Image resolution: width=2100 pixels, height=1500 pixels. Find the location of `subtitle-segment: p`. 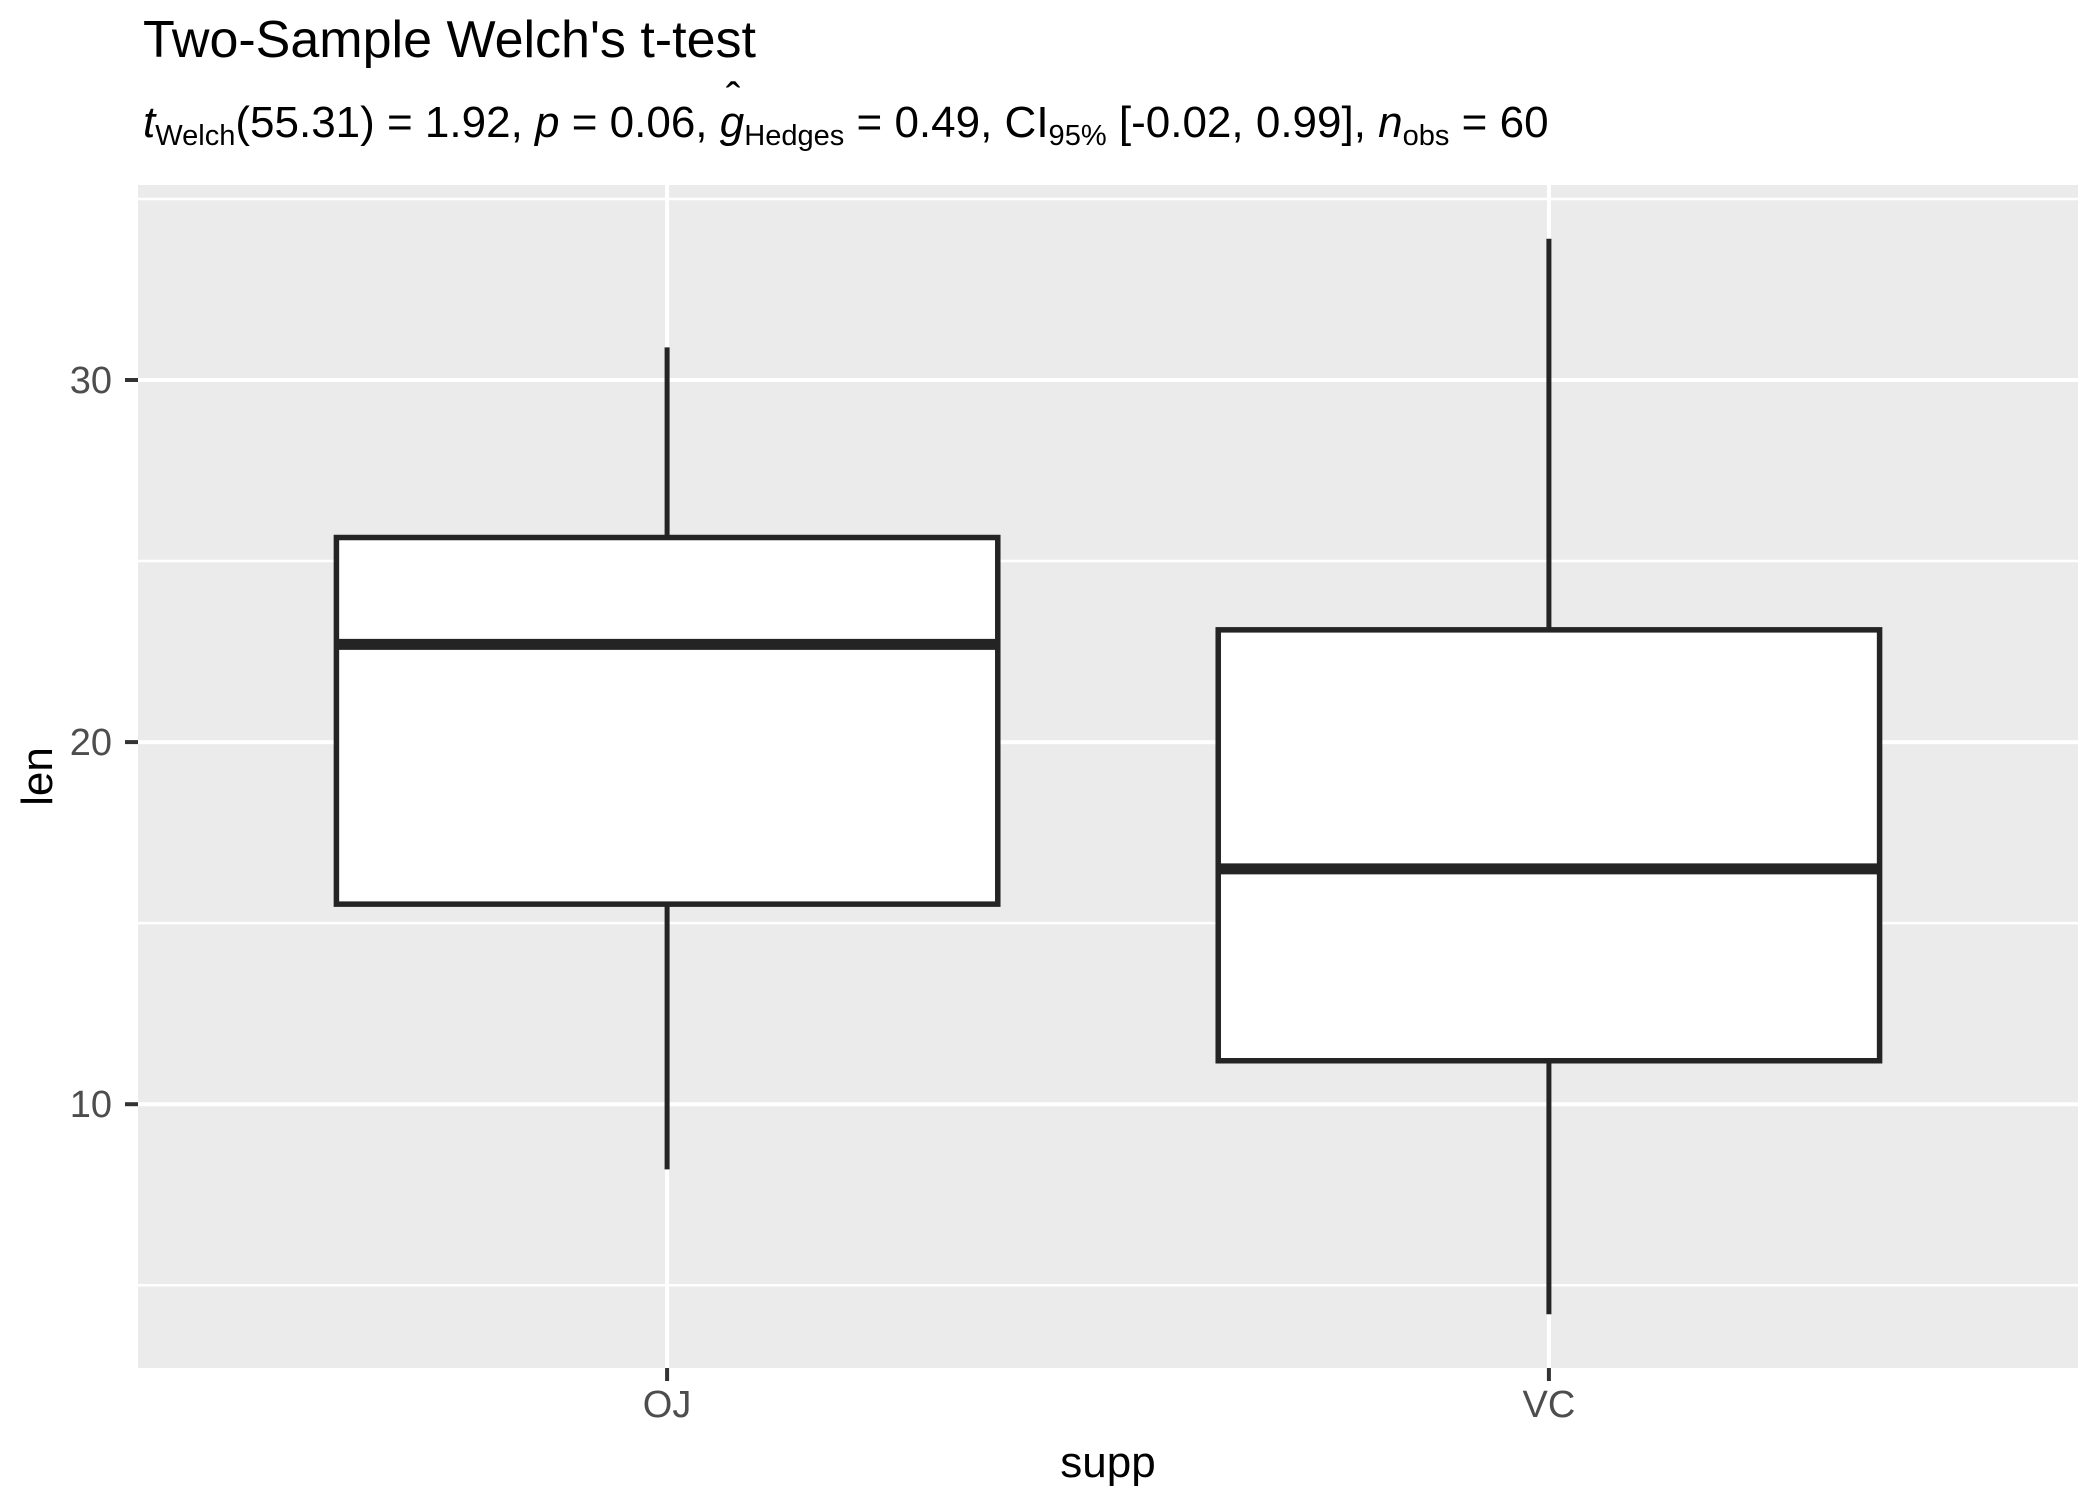

subtitle-segment: p is located at coordinates (547, 122).